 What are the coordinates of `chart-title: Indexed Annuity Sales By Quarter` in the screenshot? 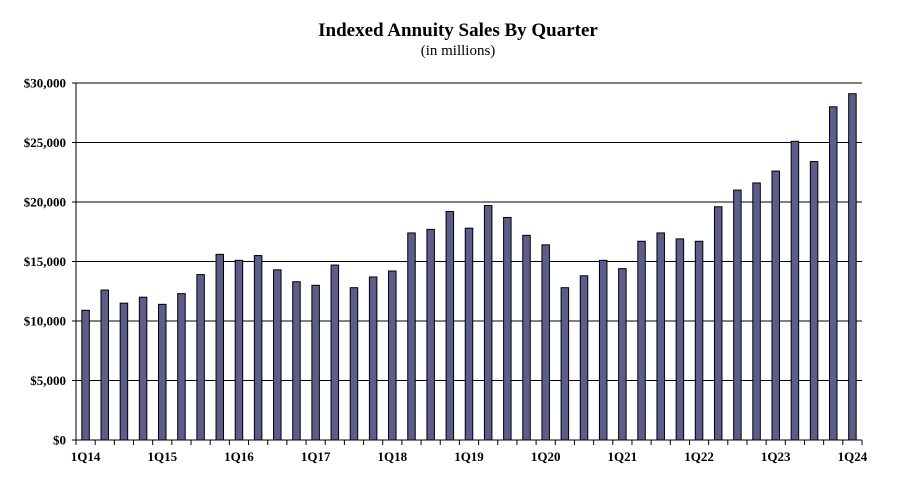 It's located at (458, 30).